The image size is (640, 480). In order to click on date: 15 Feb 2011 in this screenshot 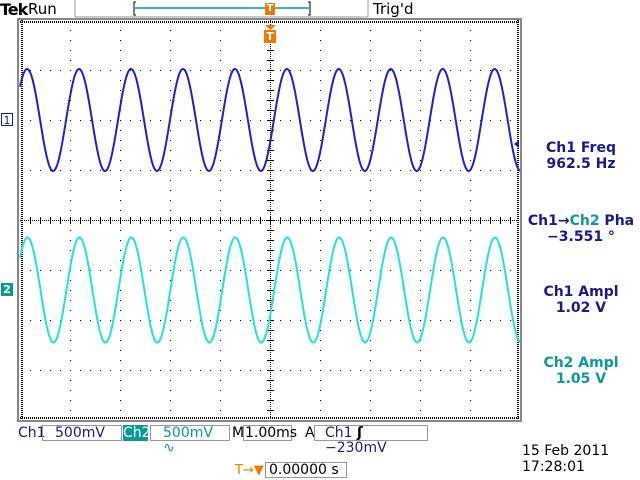, I will do `click(566, 451)`.